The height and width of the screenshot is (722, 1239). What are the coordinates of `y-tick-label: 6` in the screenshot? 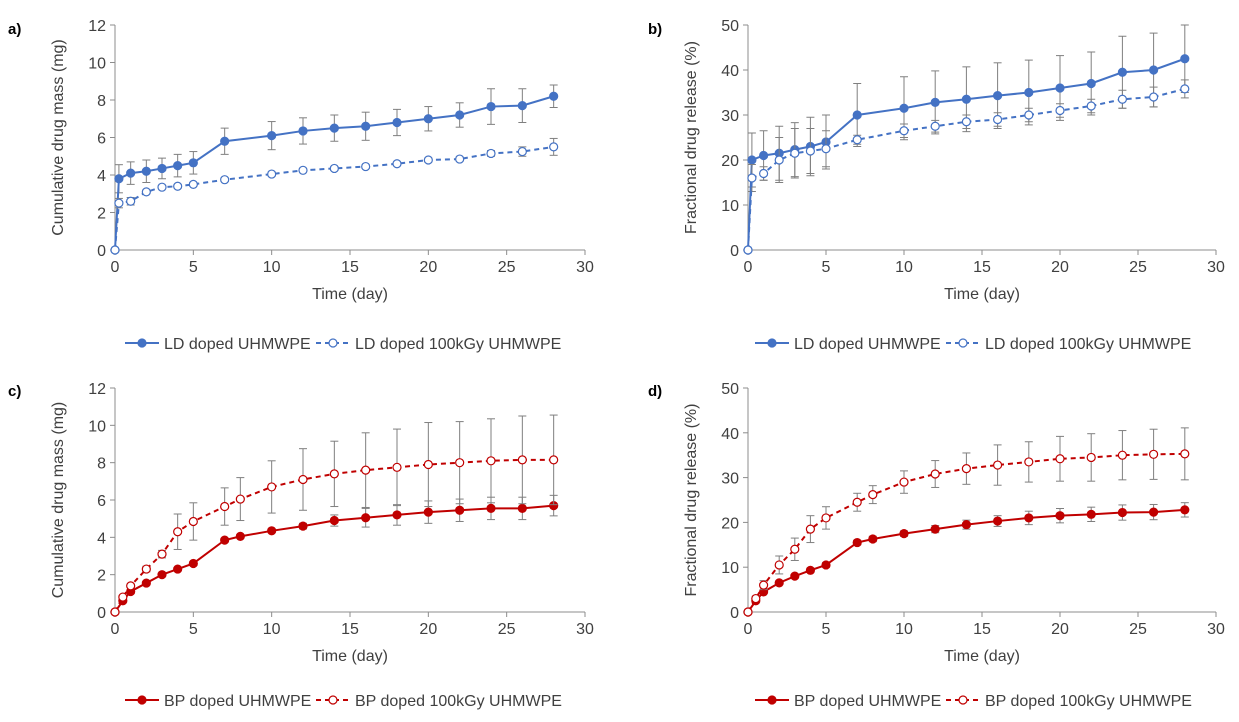 It's located at (101, 139).